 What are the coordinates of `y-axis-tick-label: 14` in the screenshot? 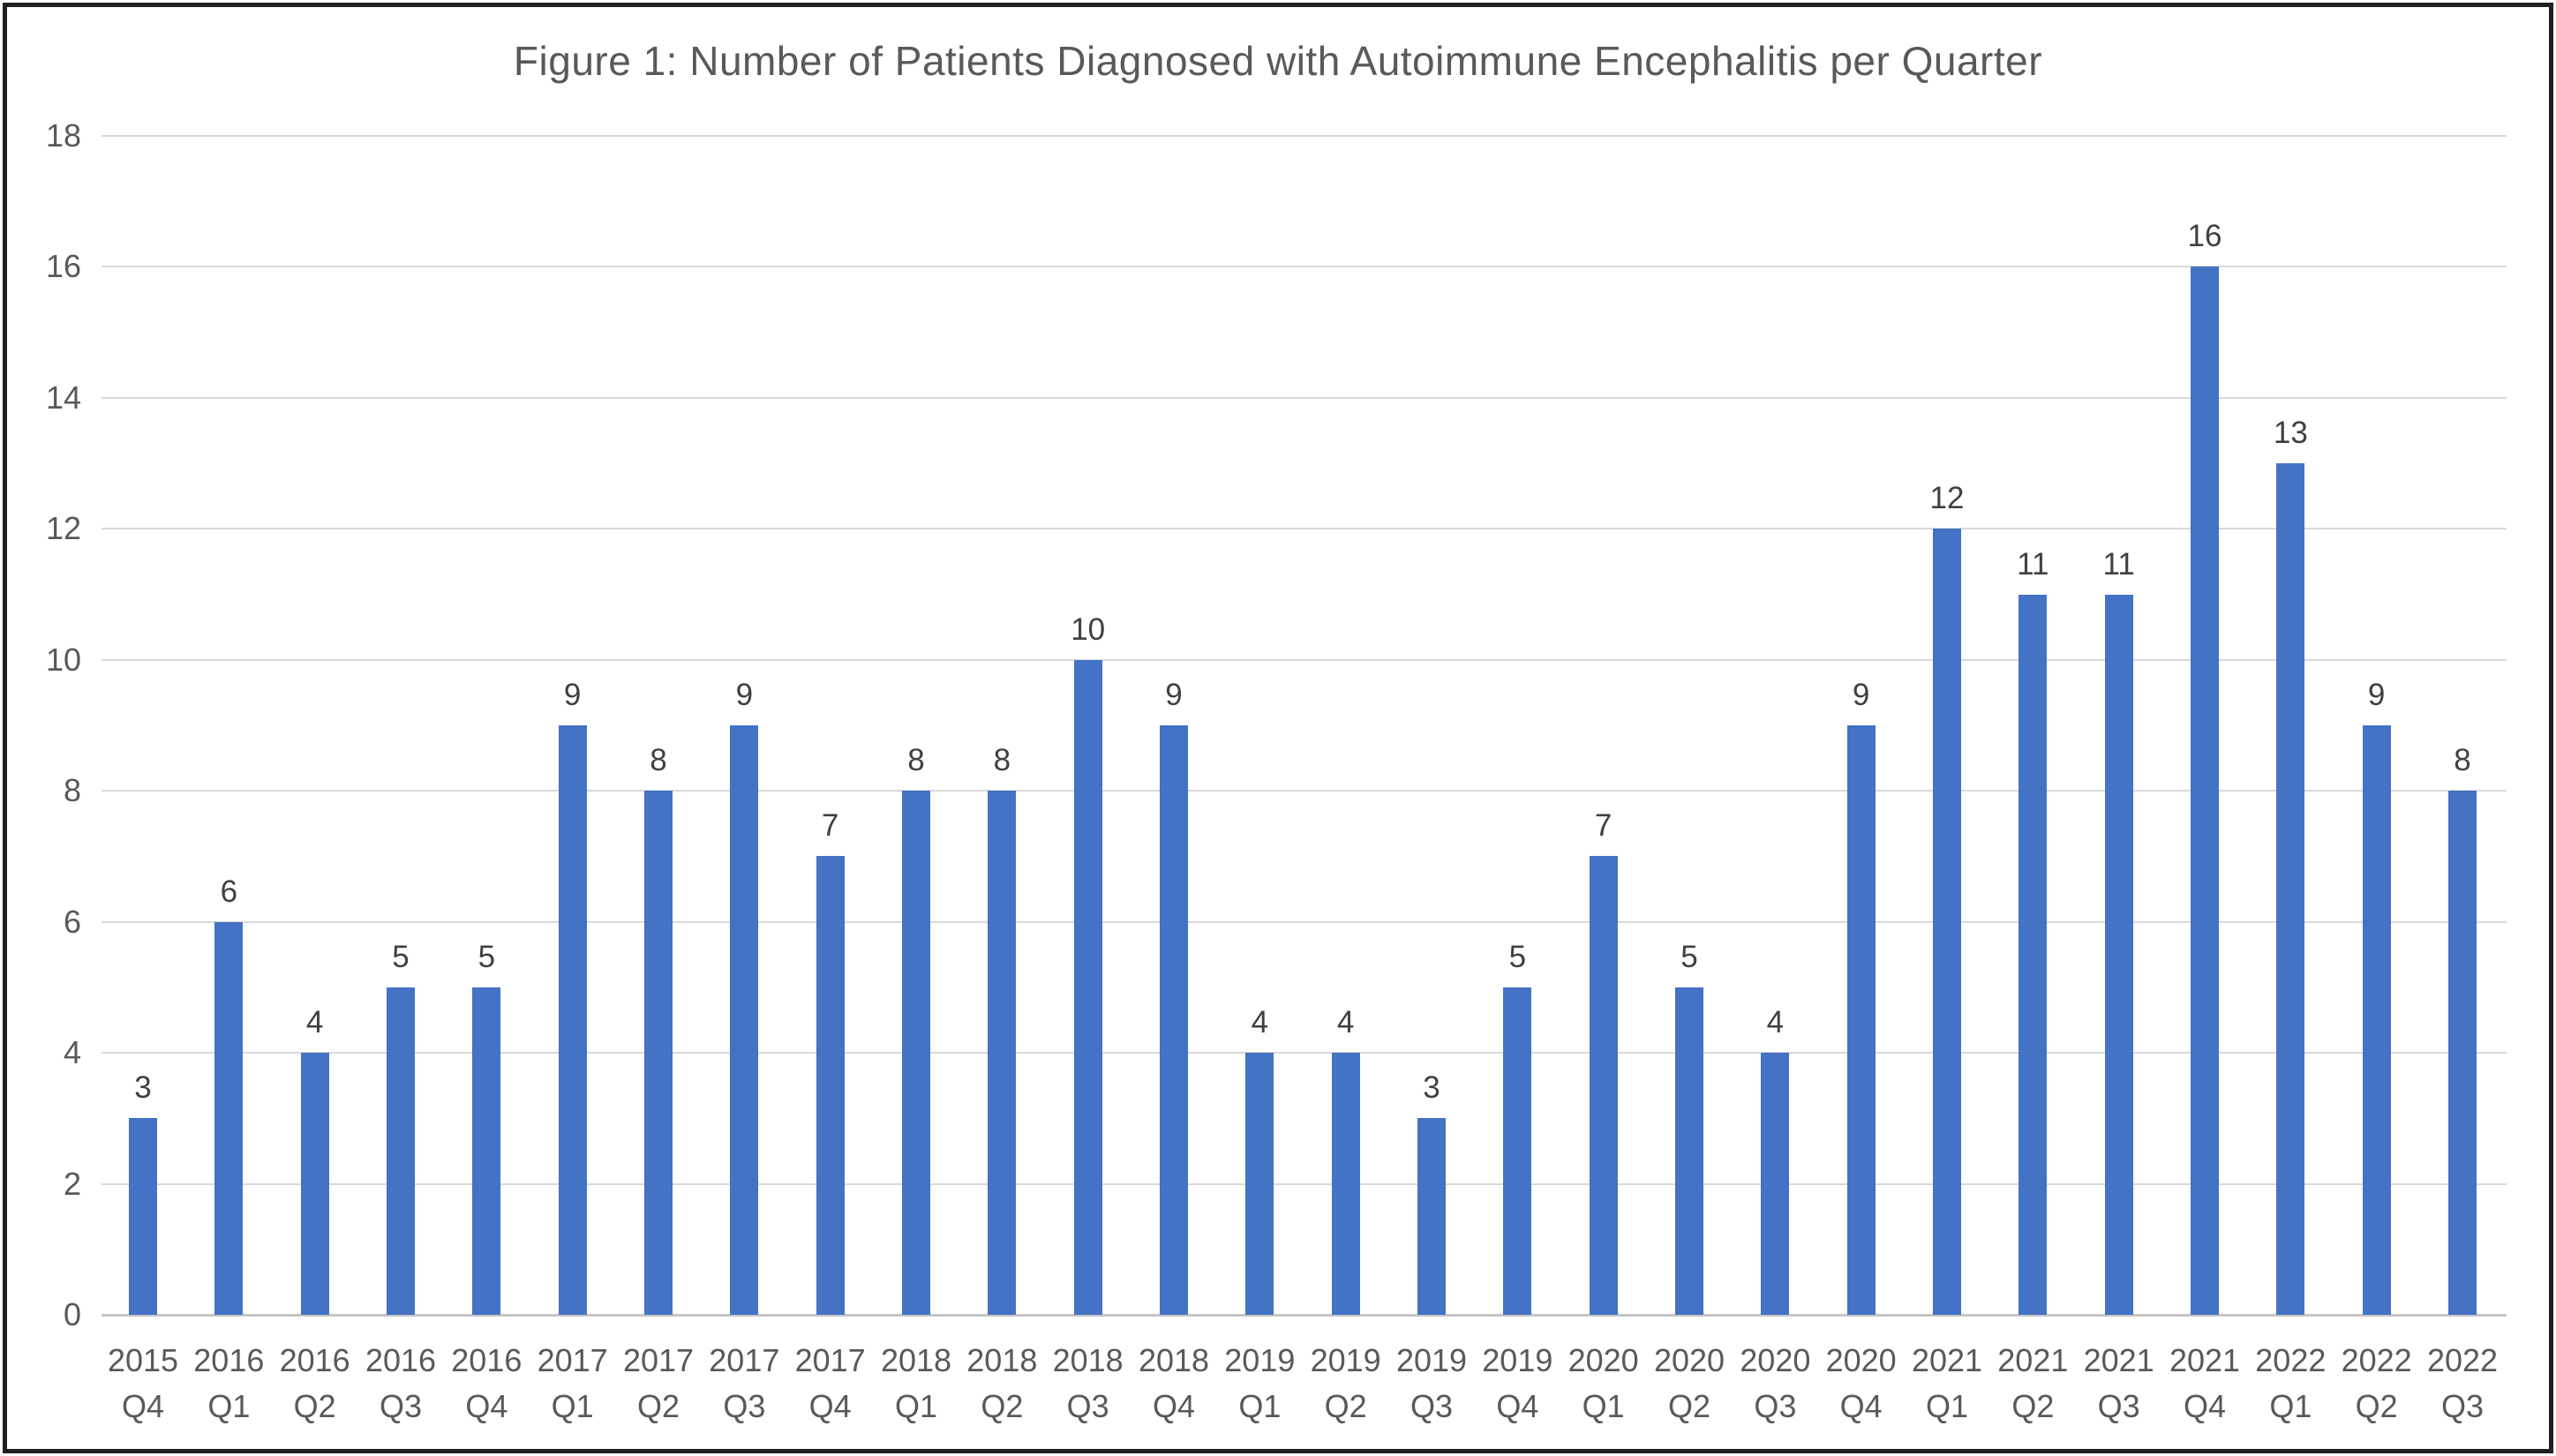 It's located at (63, 397).